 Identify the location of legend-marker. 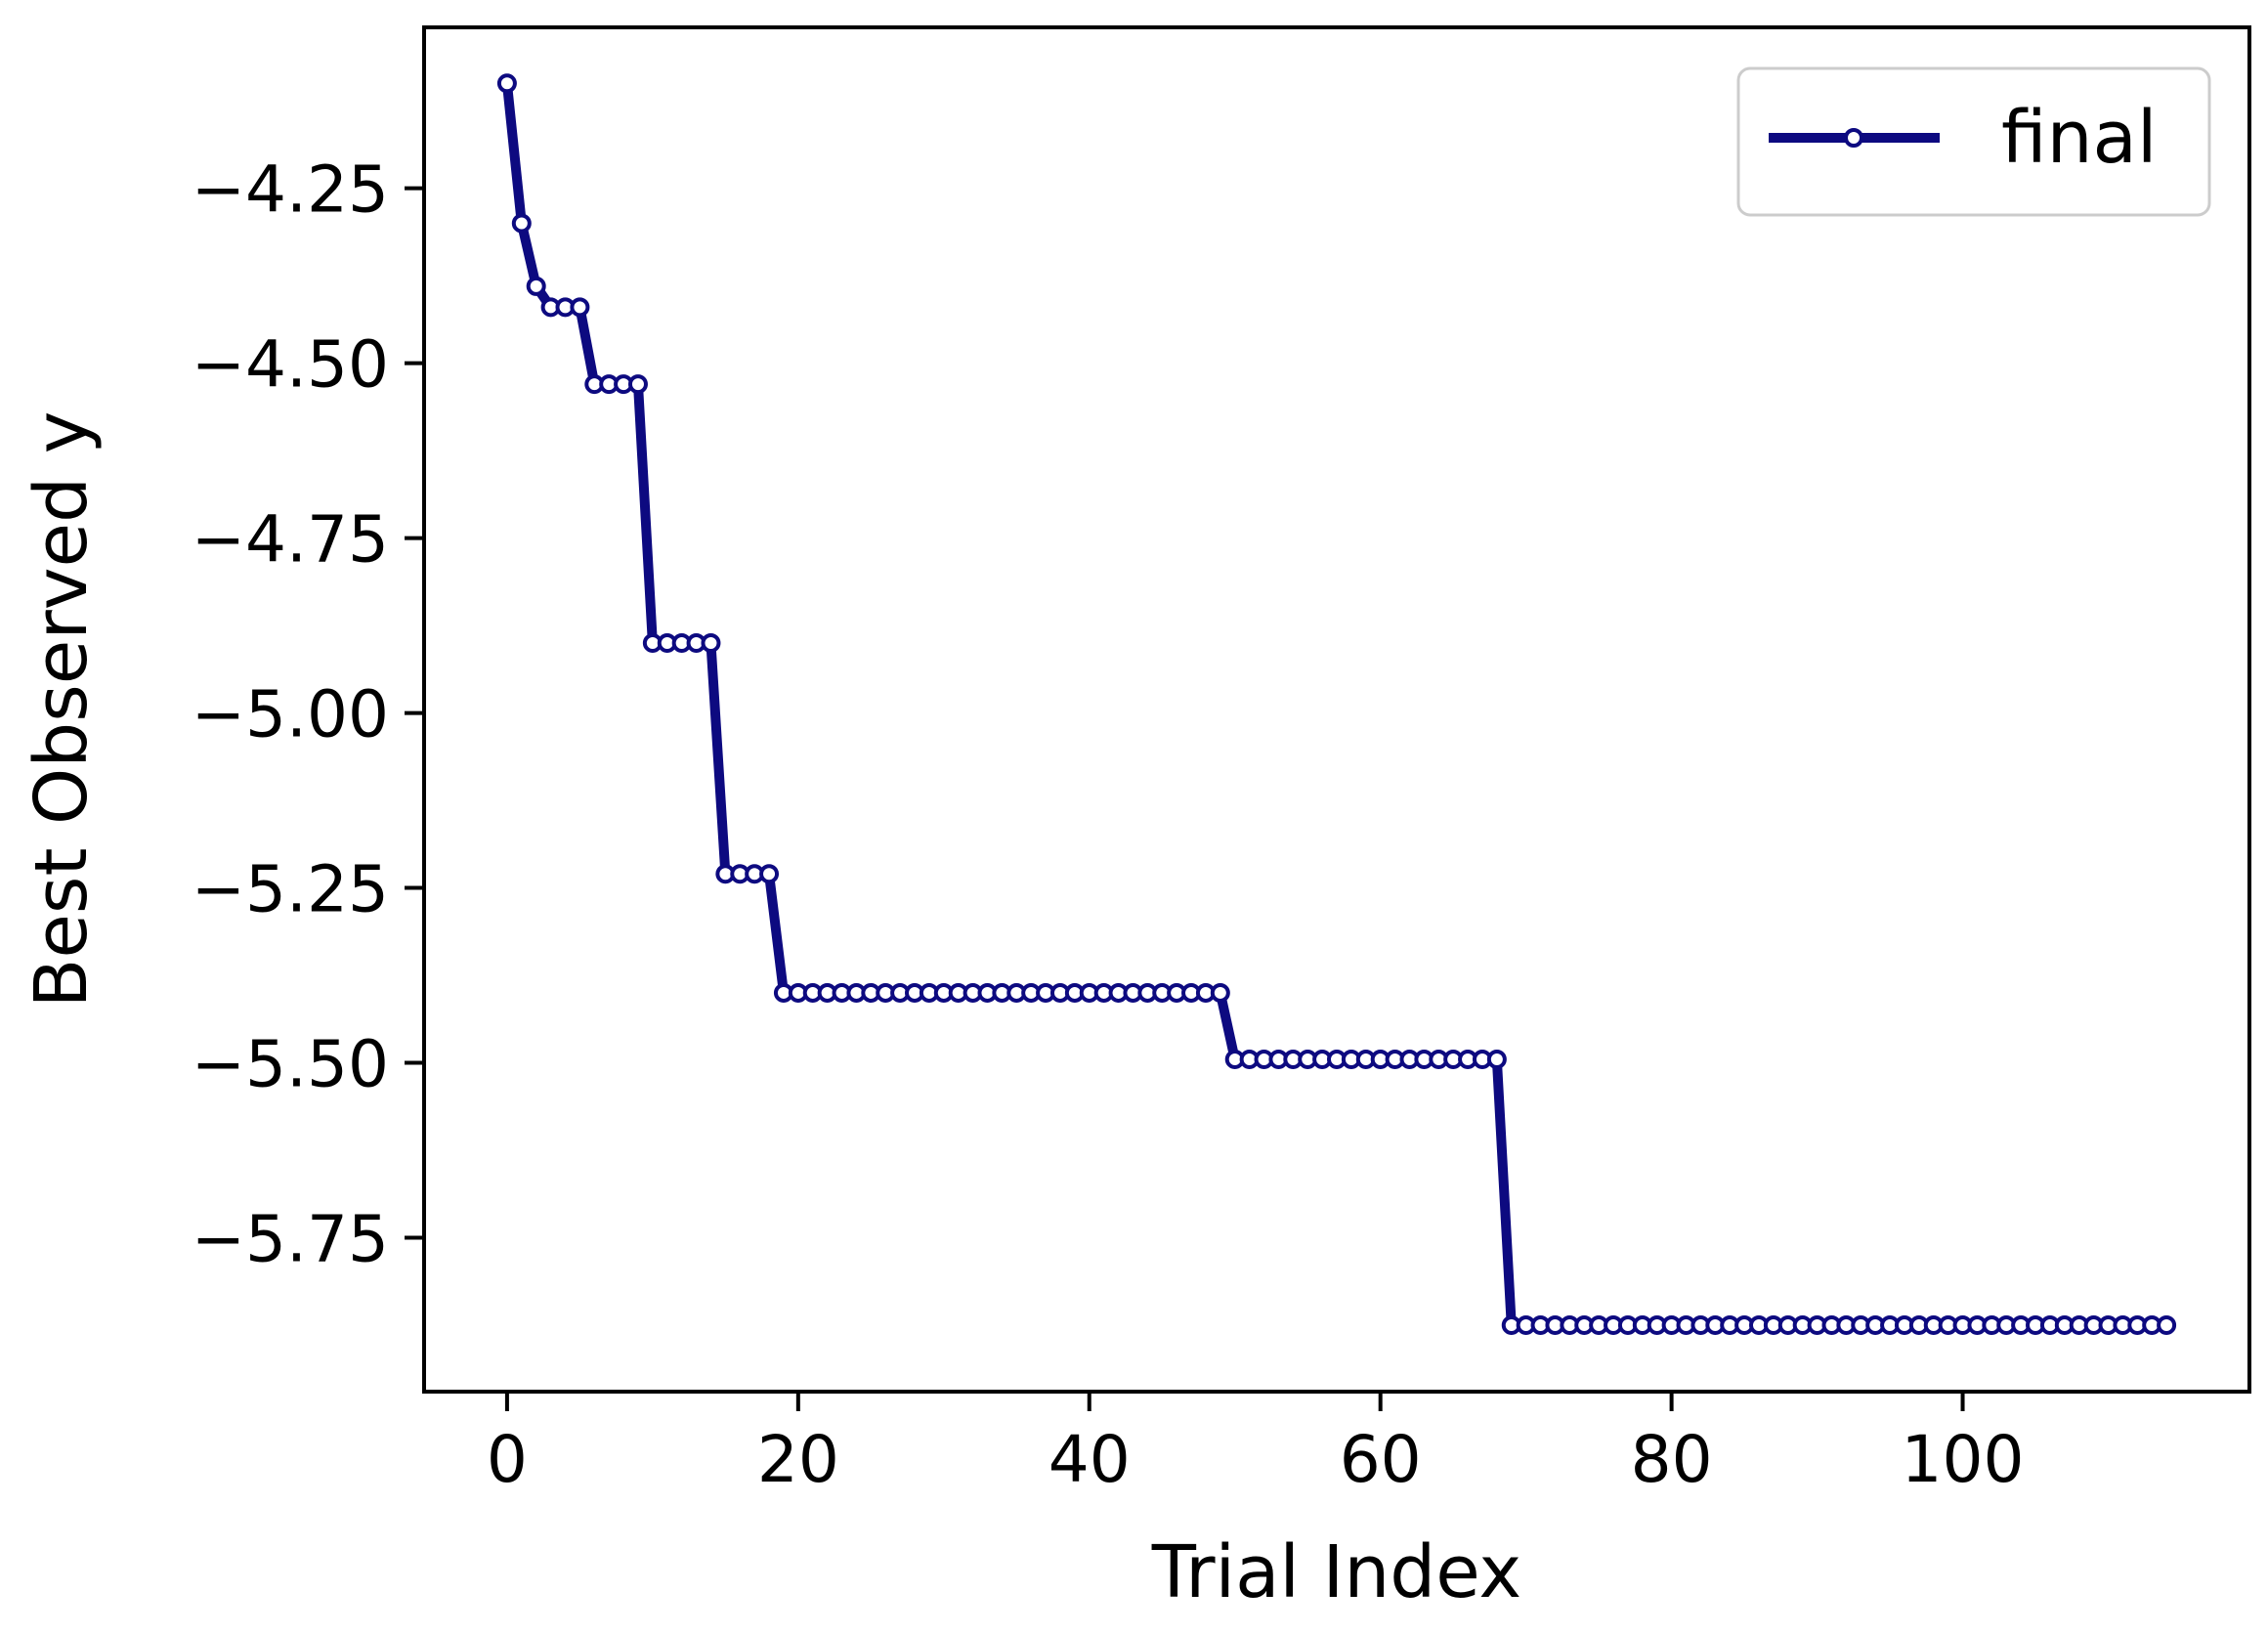
(1853, 138).